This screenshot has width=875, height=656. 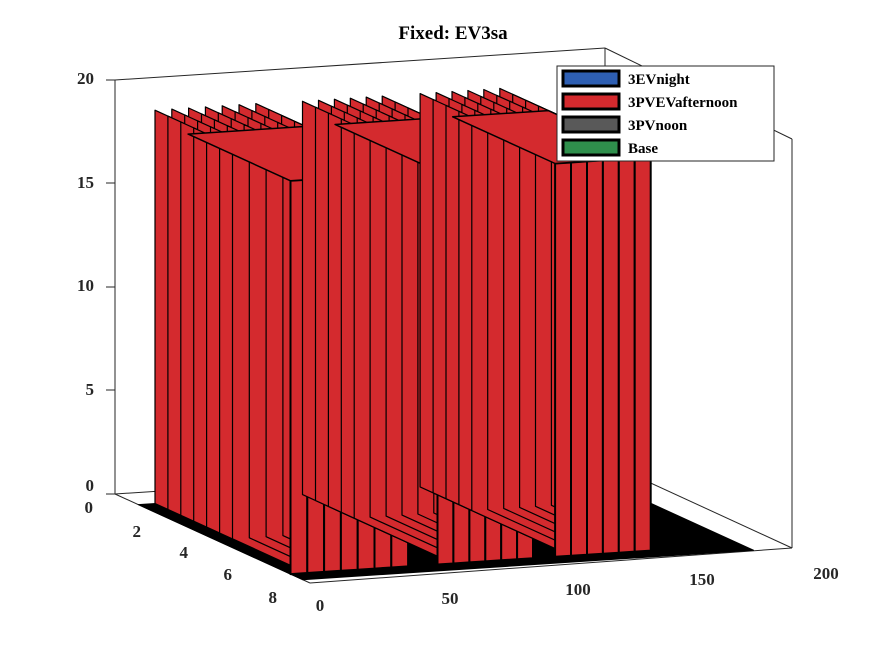 I want to click on z-tick-label-10: 10, so click(x=85, y=285).